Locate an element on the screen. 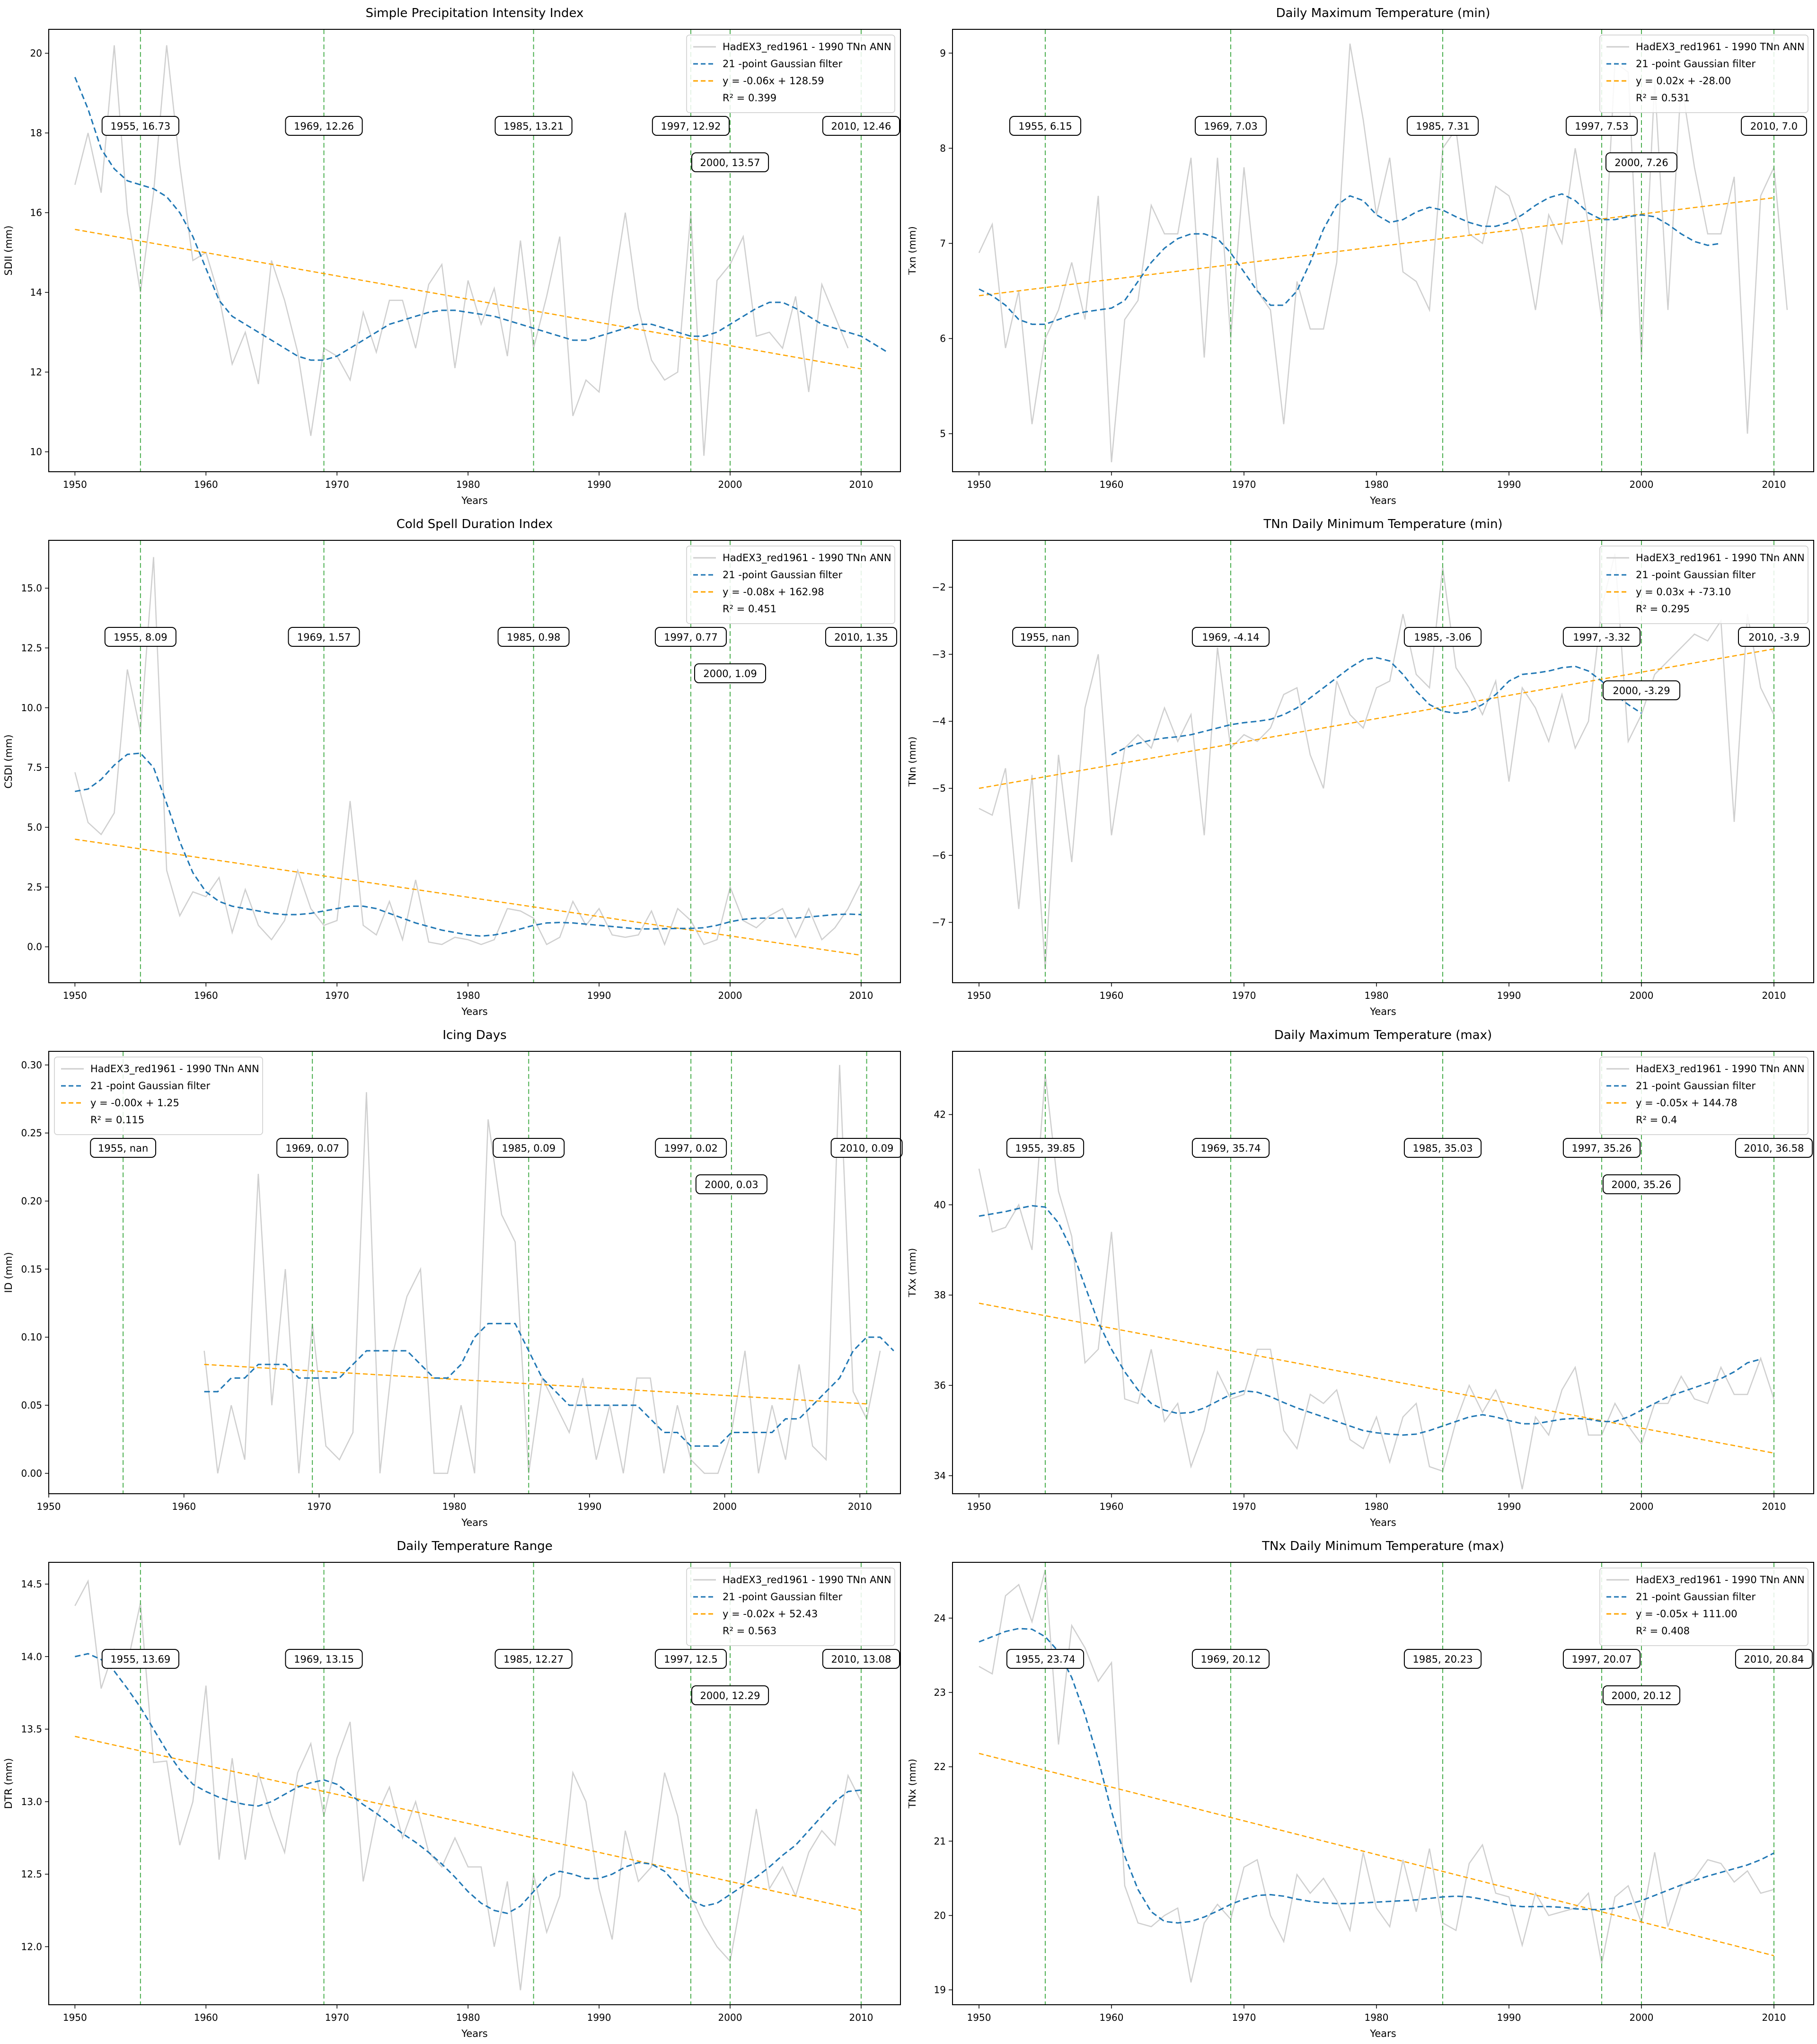  y-tick-label: 8 is located at coordinates (943, 148).